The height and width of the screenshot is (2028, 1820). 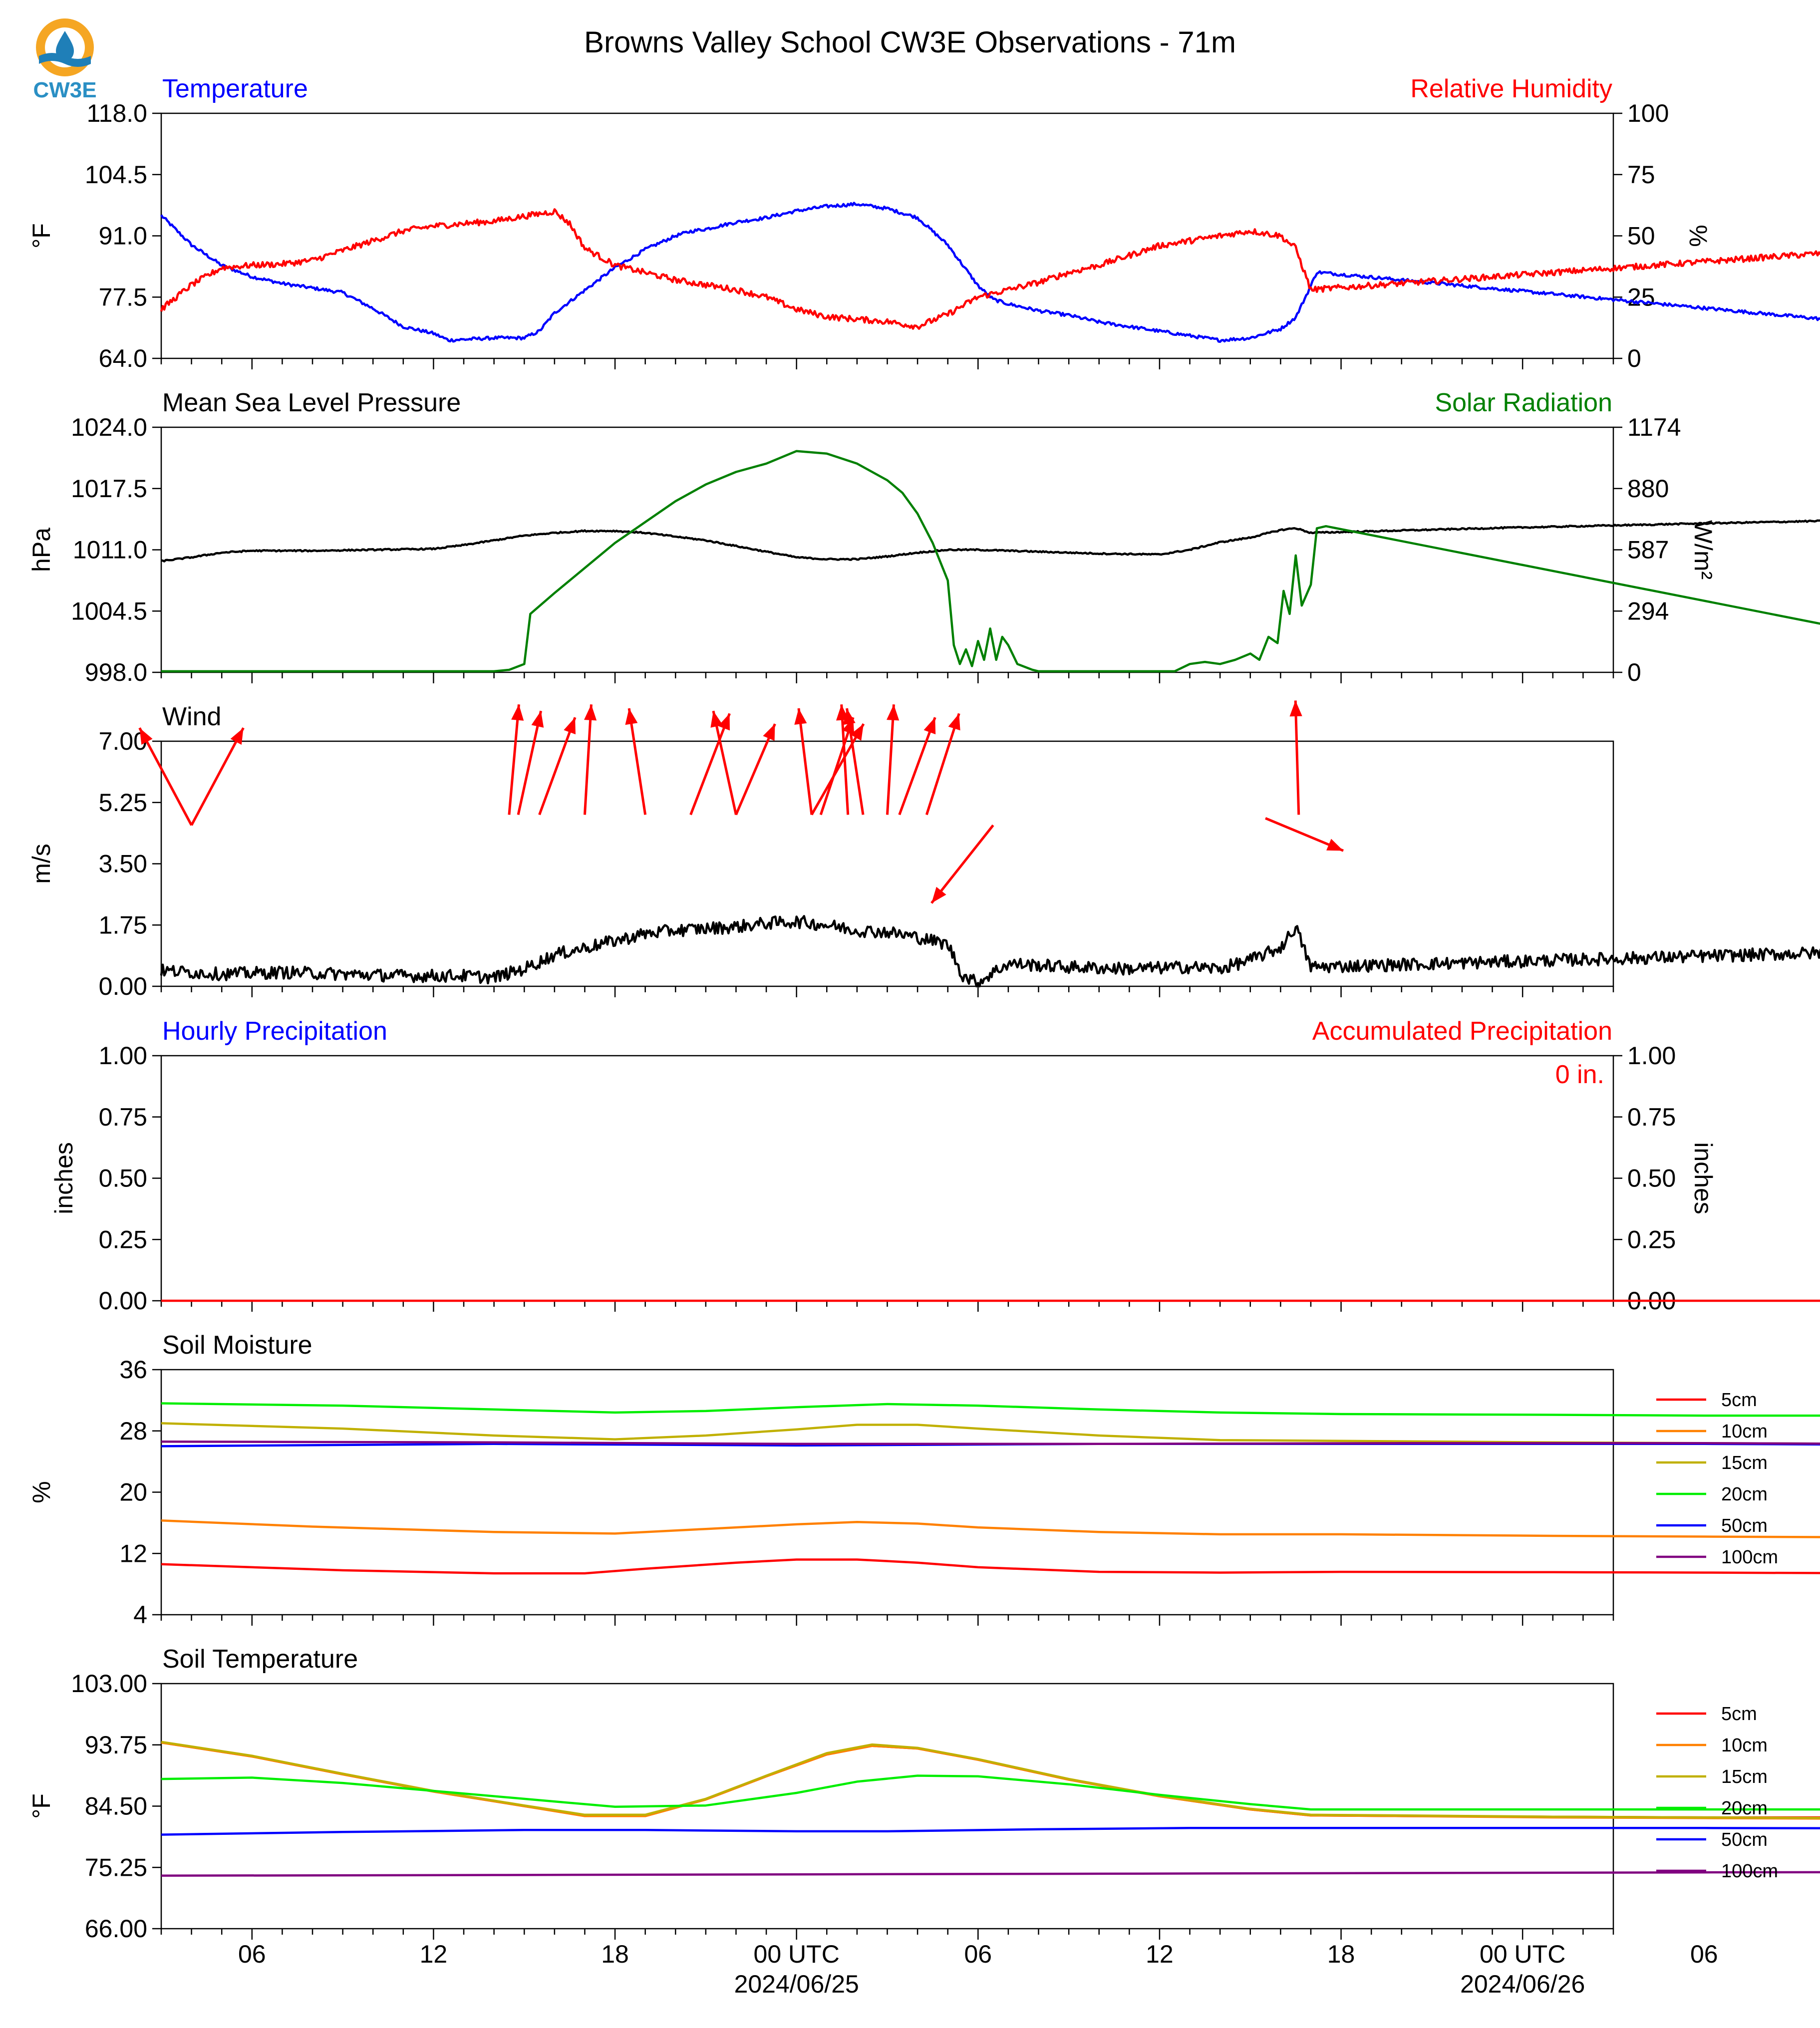 What do you see at coordinates (116, 672) in the screenshot?
I see `y-tick-label: 998.0` at bounding box center [116, 672].